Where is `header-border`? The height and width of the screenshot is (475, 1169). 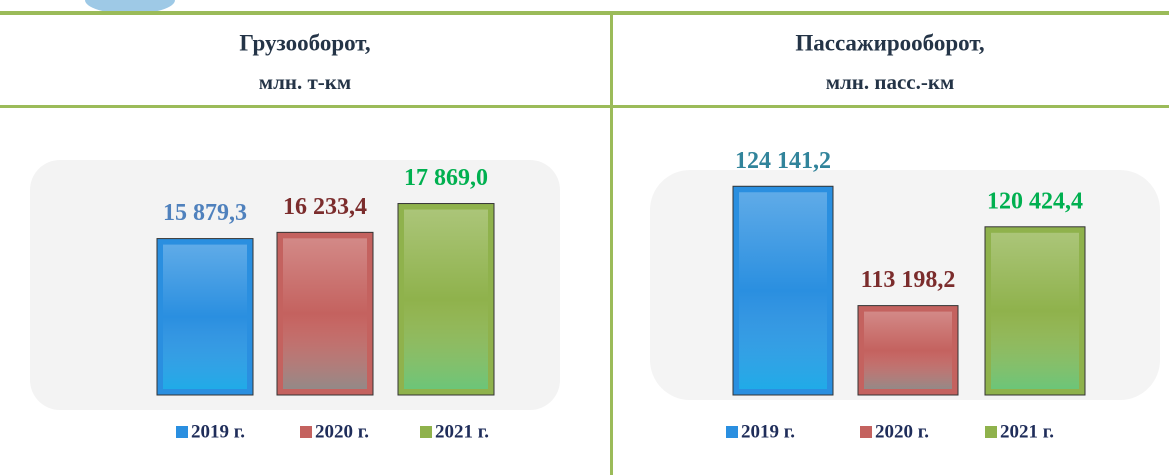
header-border is located at coordinates (584, 106).